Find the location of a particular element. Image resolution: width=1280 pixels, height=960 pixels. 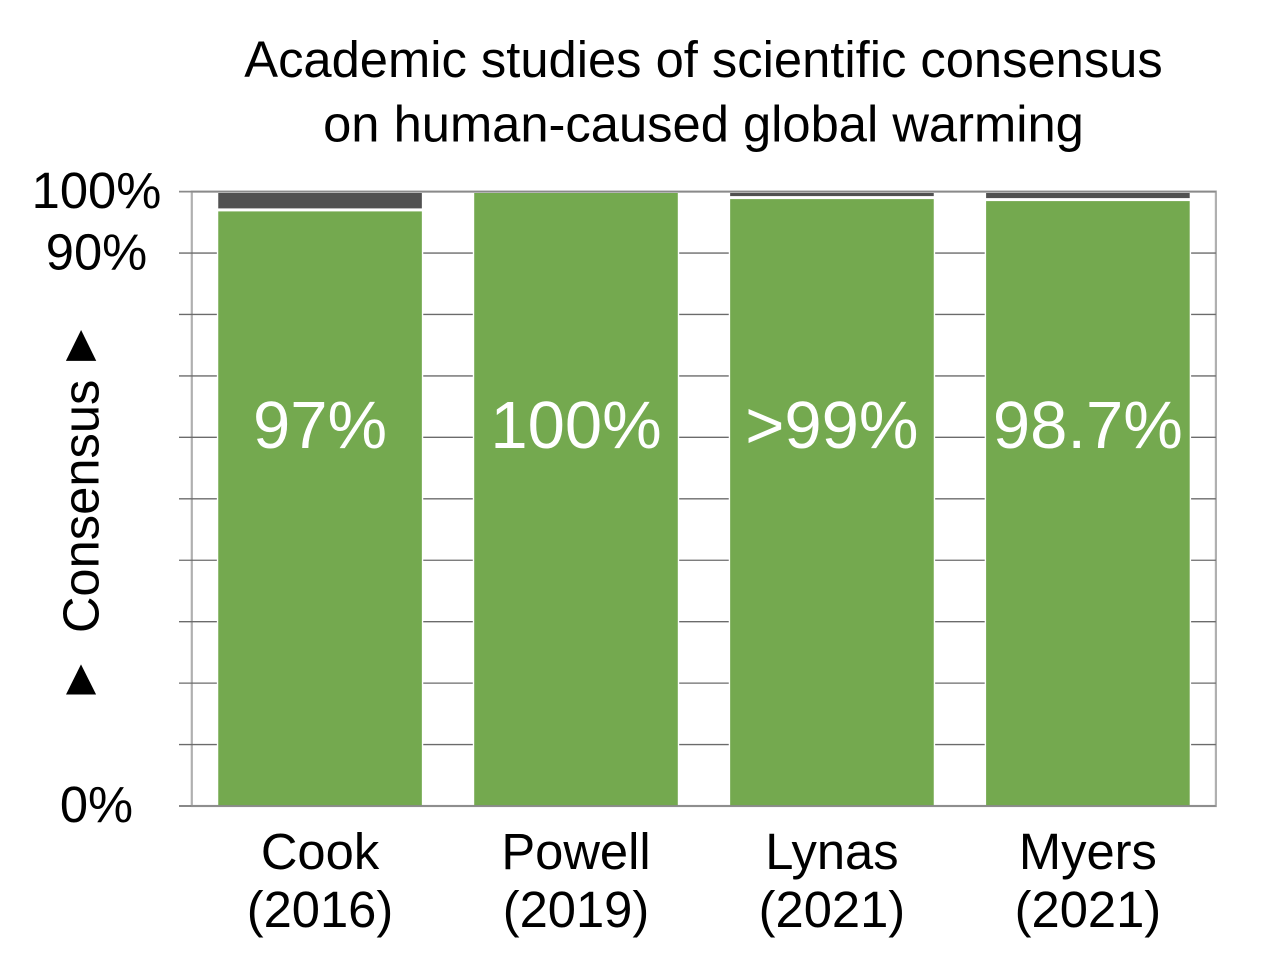

svg-text: Myers is located at coordinates (1088, 851).